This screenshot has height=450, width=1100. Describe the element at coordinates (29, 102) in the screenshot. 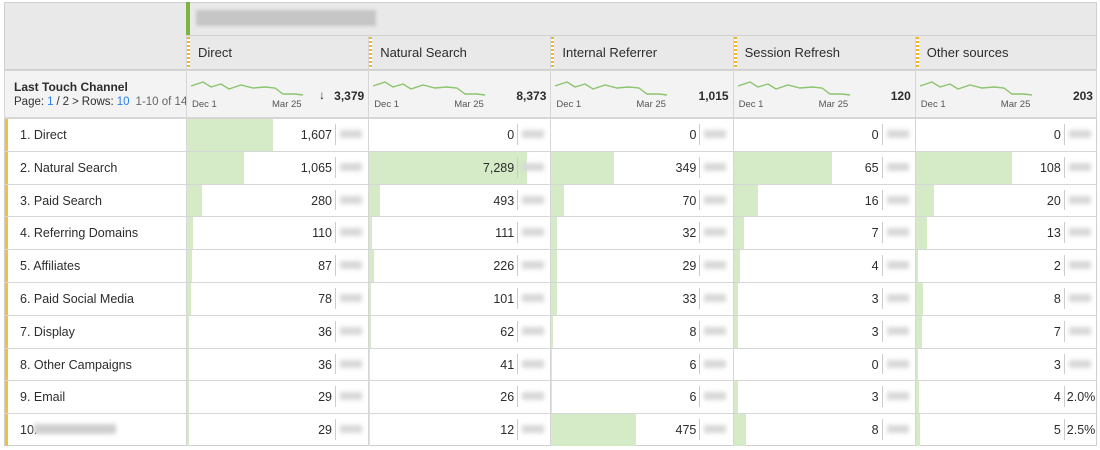

I see `pagination-text: Page:` at that location.